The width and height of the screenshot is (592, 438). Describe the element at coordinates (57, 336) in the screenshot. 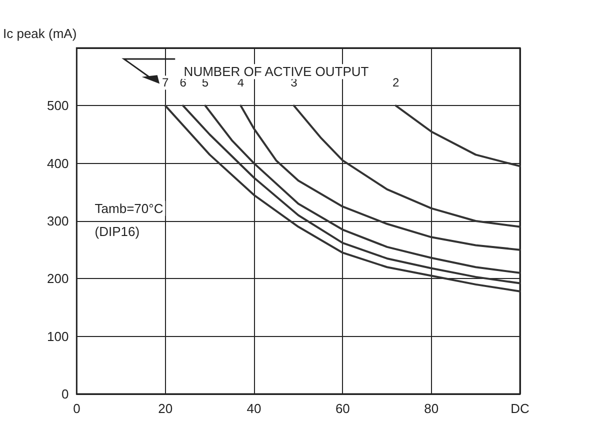

I see `y-tick-label: 100` at that location.